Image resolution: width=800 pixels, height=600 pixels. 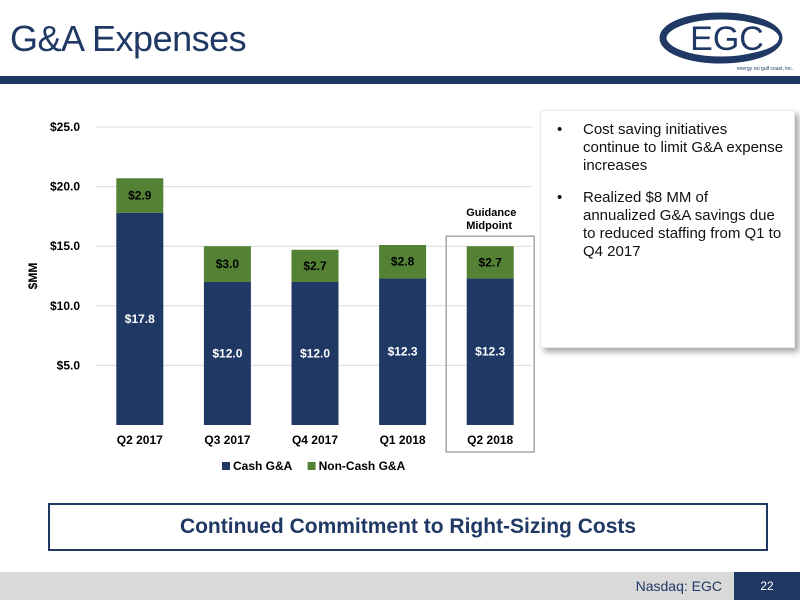 I want to click on noncash-data-label: $2.8, so click(x=403, y=262).